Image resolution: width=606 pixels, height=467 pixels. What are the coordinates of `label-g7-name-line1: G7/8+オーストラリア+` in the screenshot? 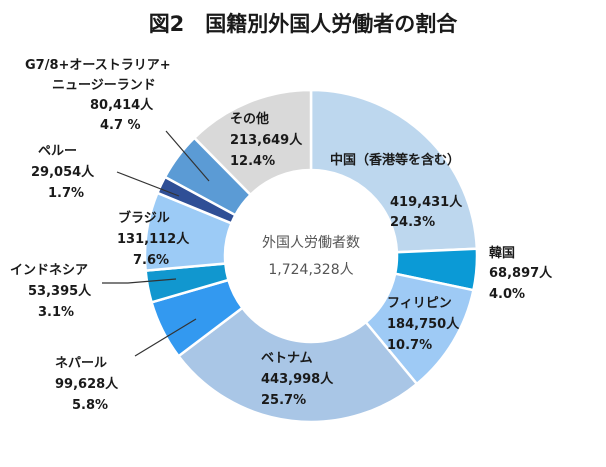 It's located at (98, 65).